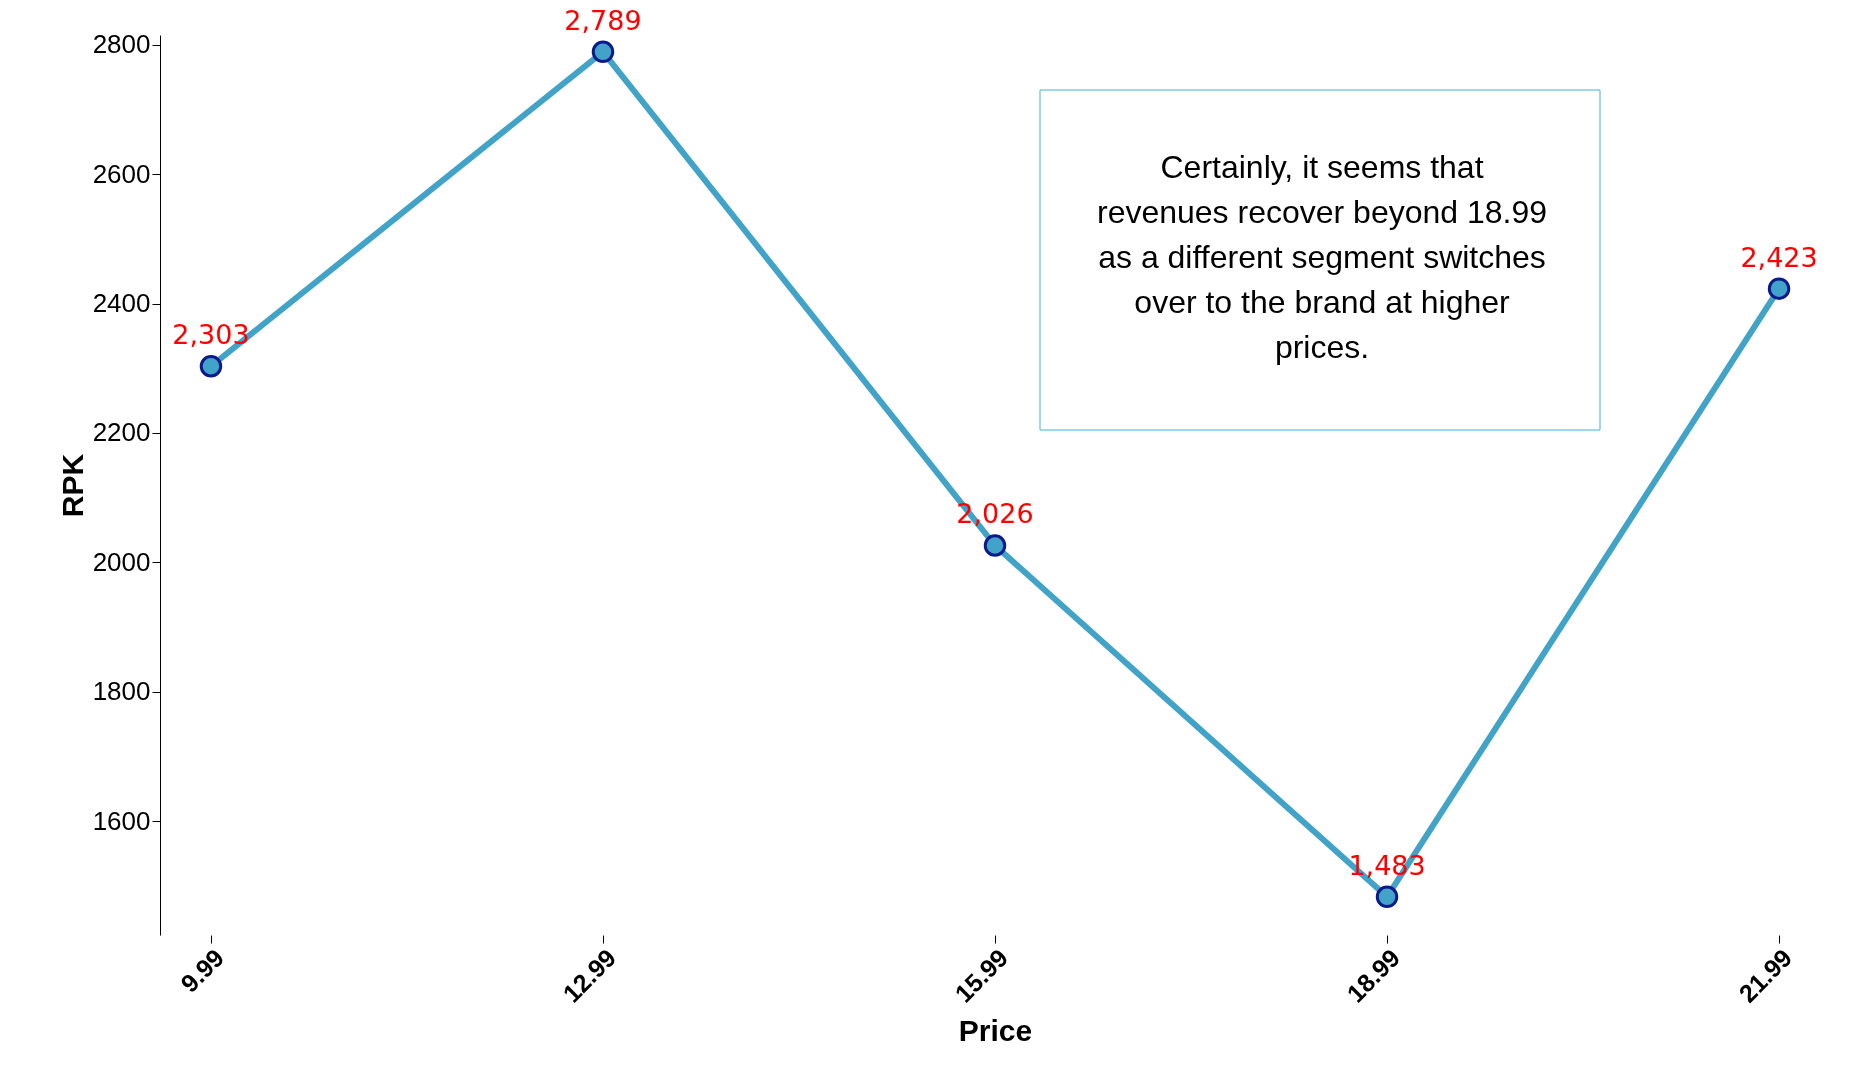 This screenshot has height=1078, width=1862. What do you see at coordinates (1322, 257) in the screenshot?
I see `annotation: Certainly, it seems that revenues recover beyond 18.99 as a different segment switches over to the brand at higher prices.` at bounding box center [1322, 257].